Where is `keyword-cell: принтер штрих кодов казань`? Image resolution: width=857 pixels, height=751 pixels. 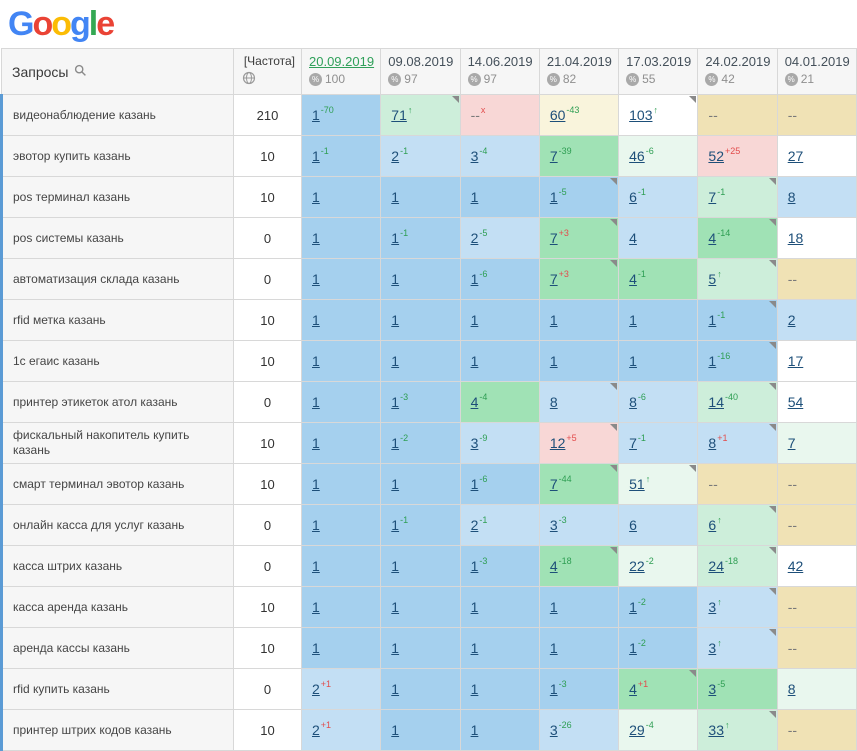
keyword-cell: принтер штрих кодов казань is located at coordinates (117, 730).